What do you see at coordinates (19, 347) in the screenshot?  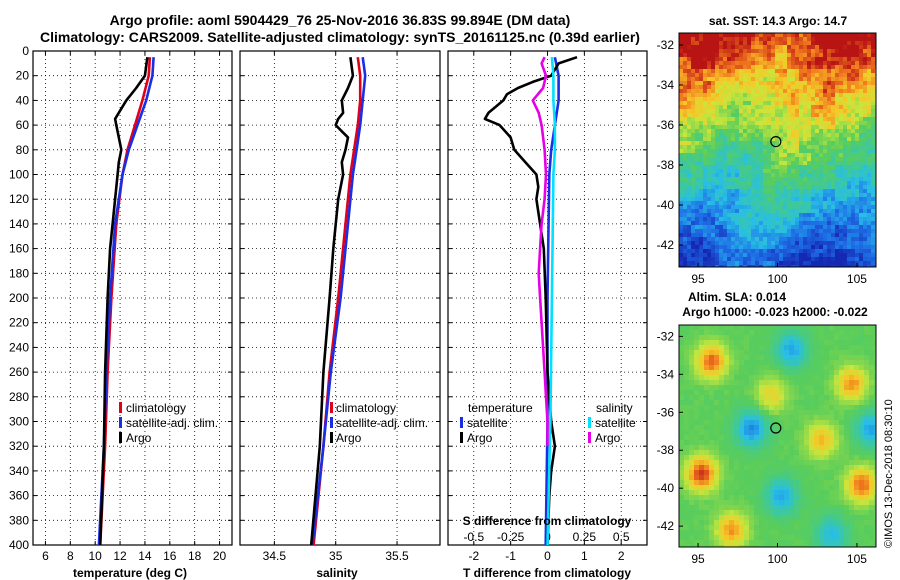 I see `depth-tick-label: 240` at bounding box center [19, 347].